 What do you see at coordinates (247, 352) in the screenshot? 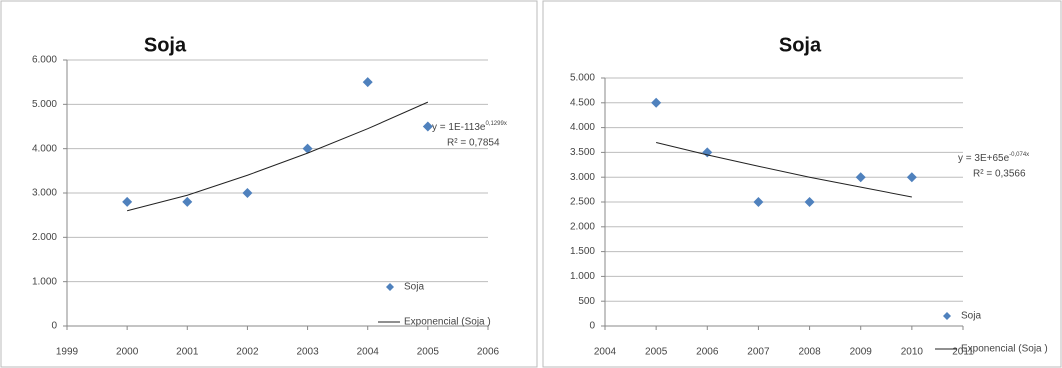
I see `x-tick-label: 2002` at bounding box center [247, 352].